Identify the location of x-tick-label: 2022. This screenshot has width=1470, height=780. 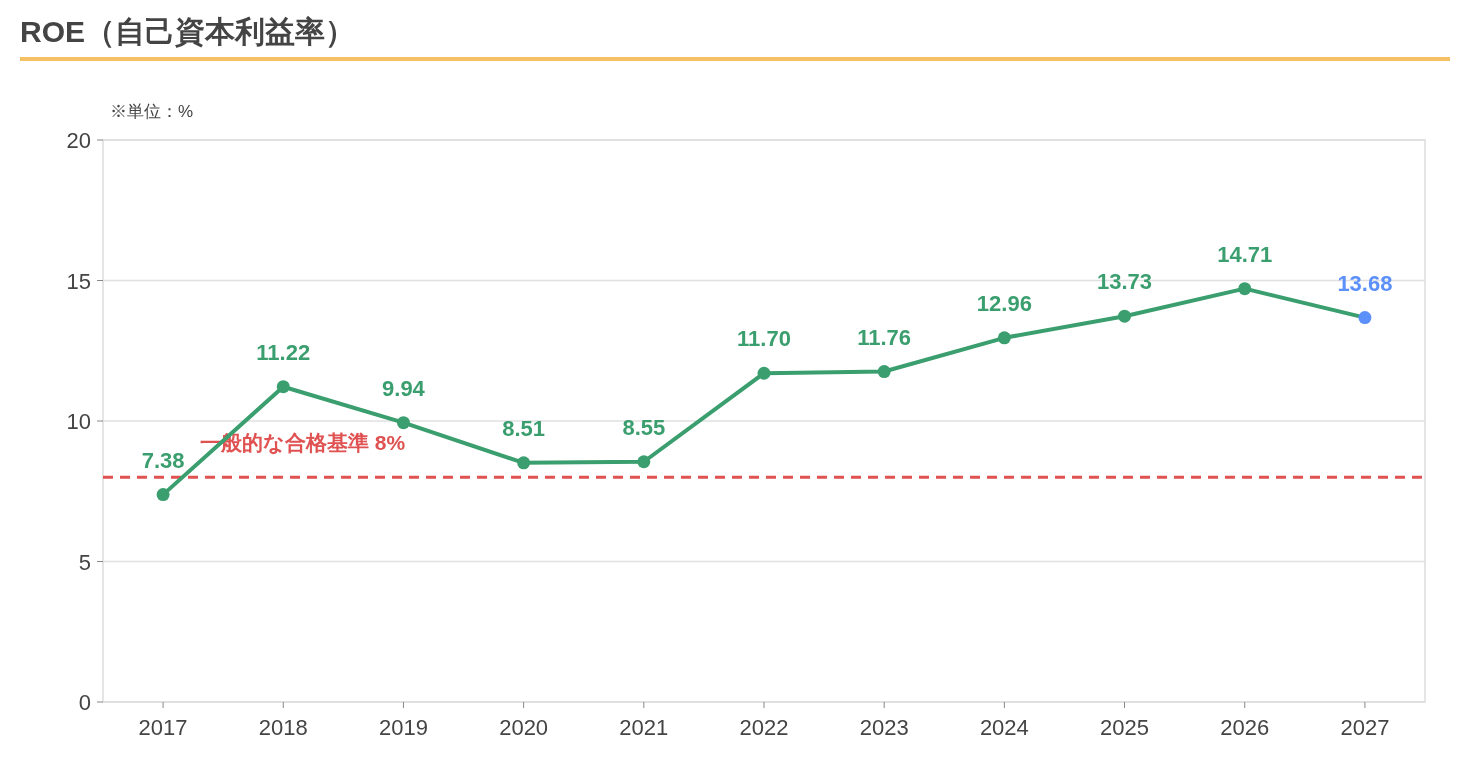
(764, 727).